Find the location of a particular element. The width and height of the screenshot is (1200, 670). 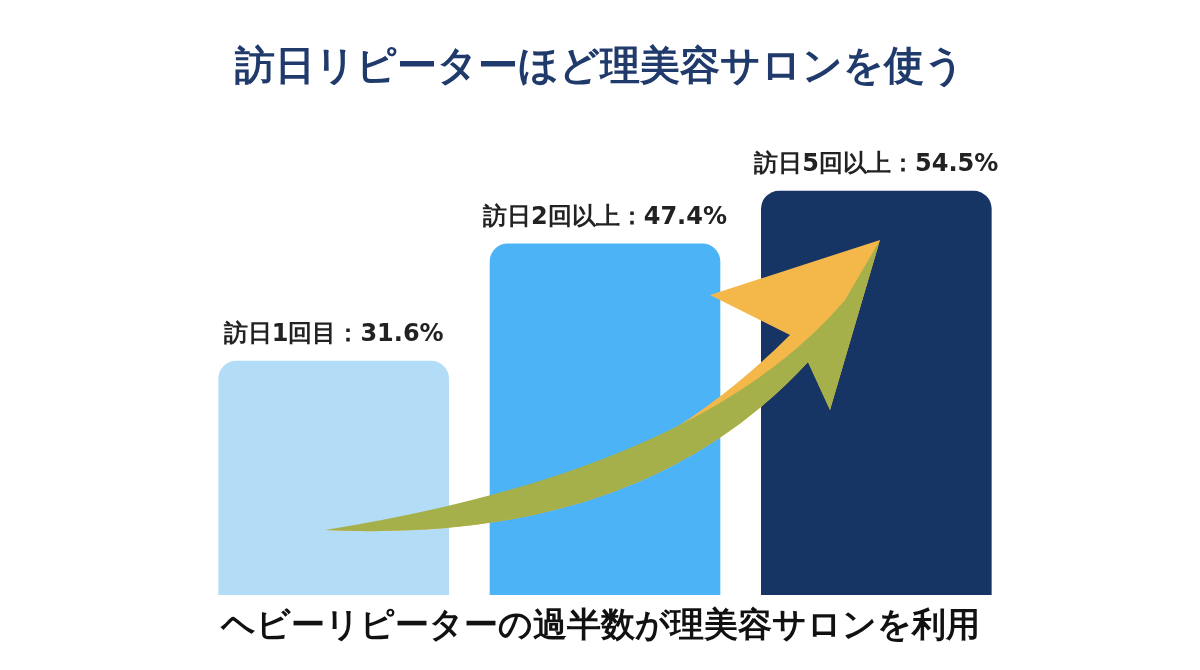

data-label: 訪日2回以上：47.4% is located at coordinates (604, 215).